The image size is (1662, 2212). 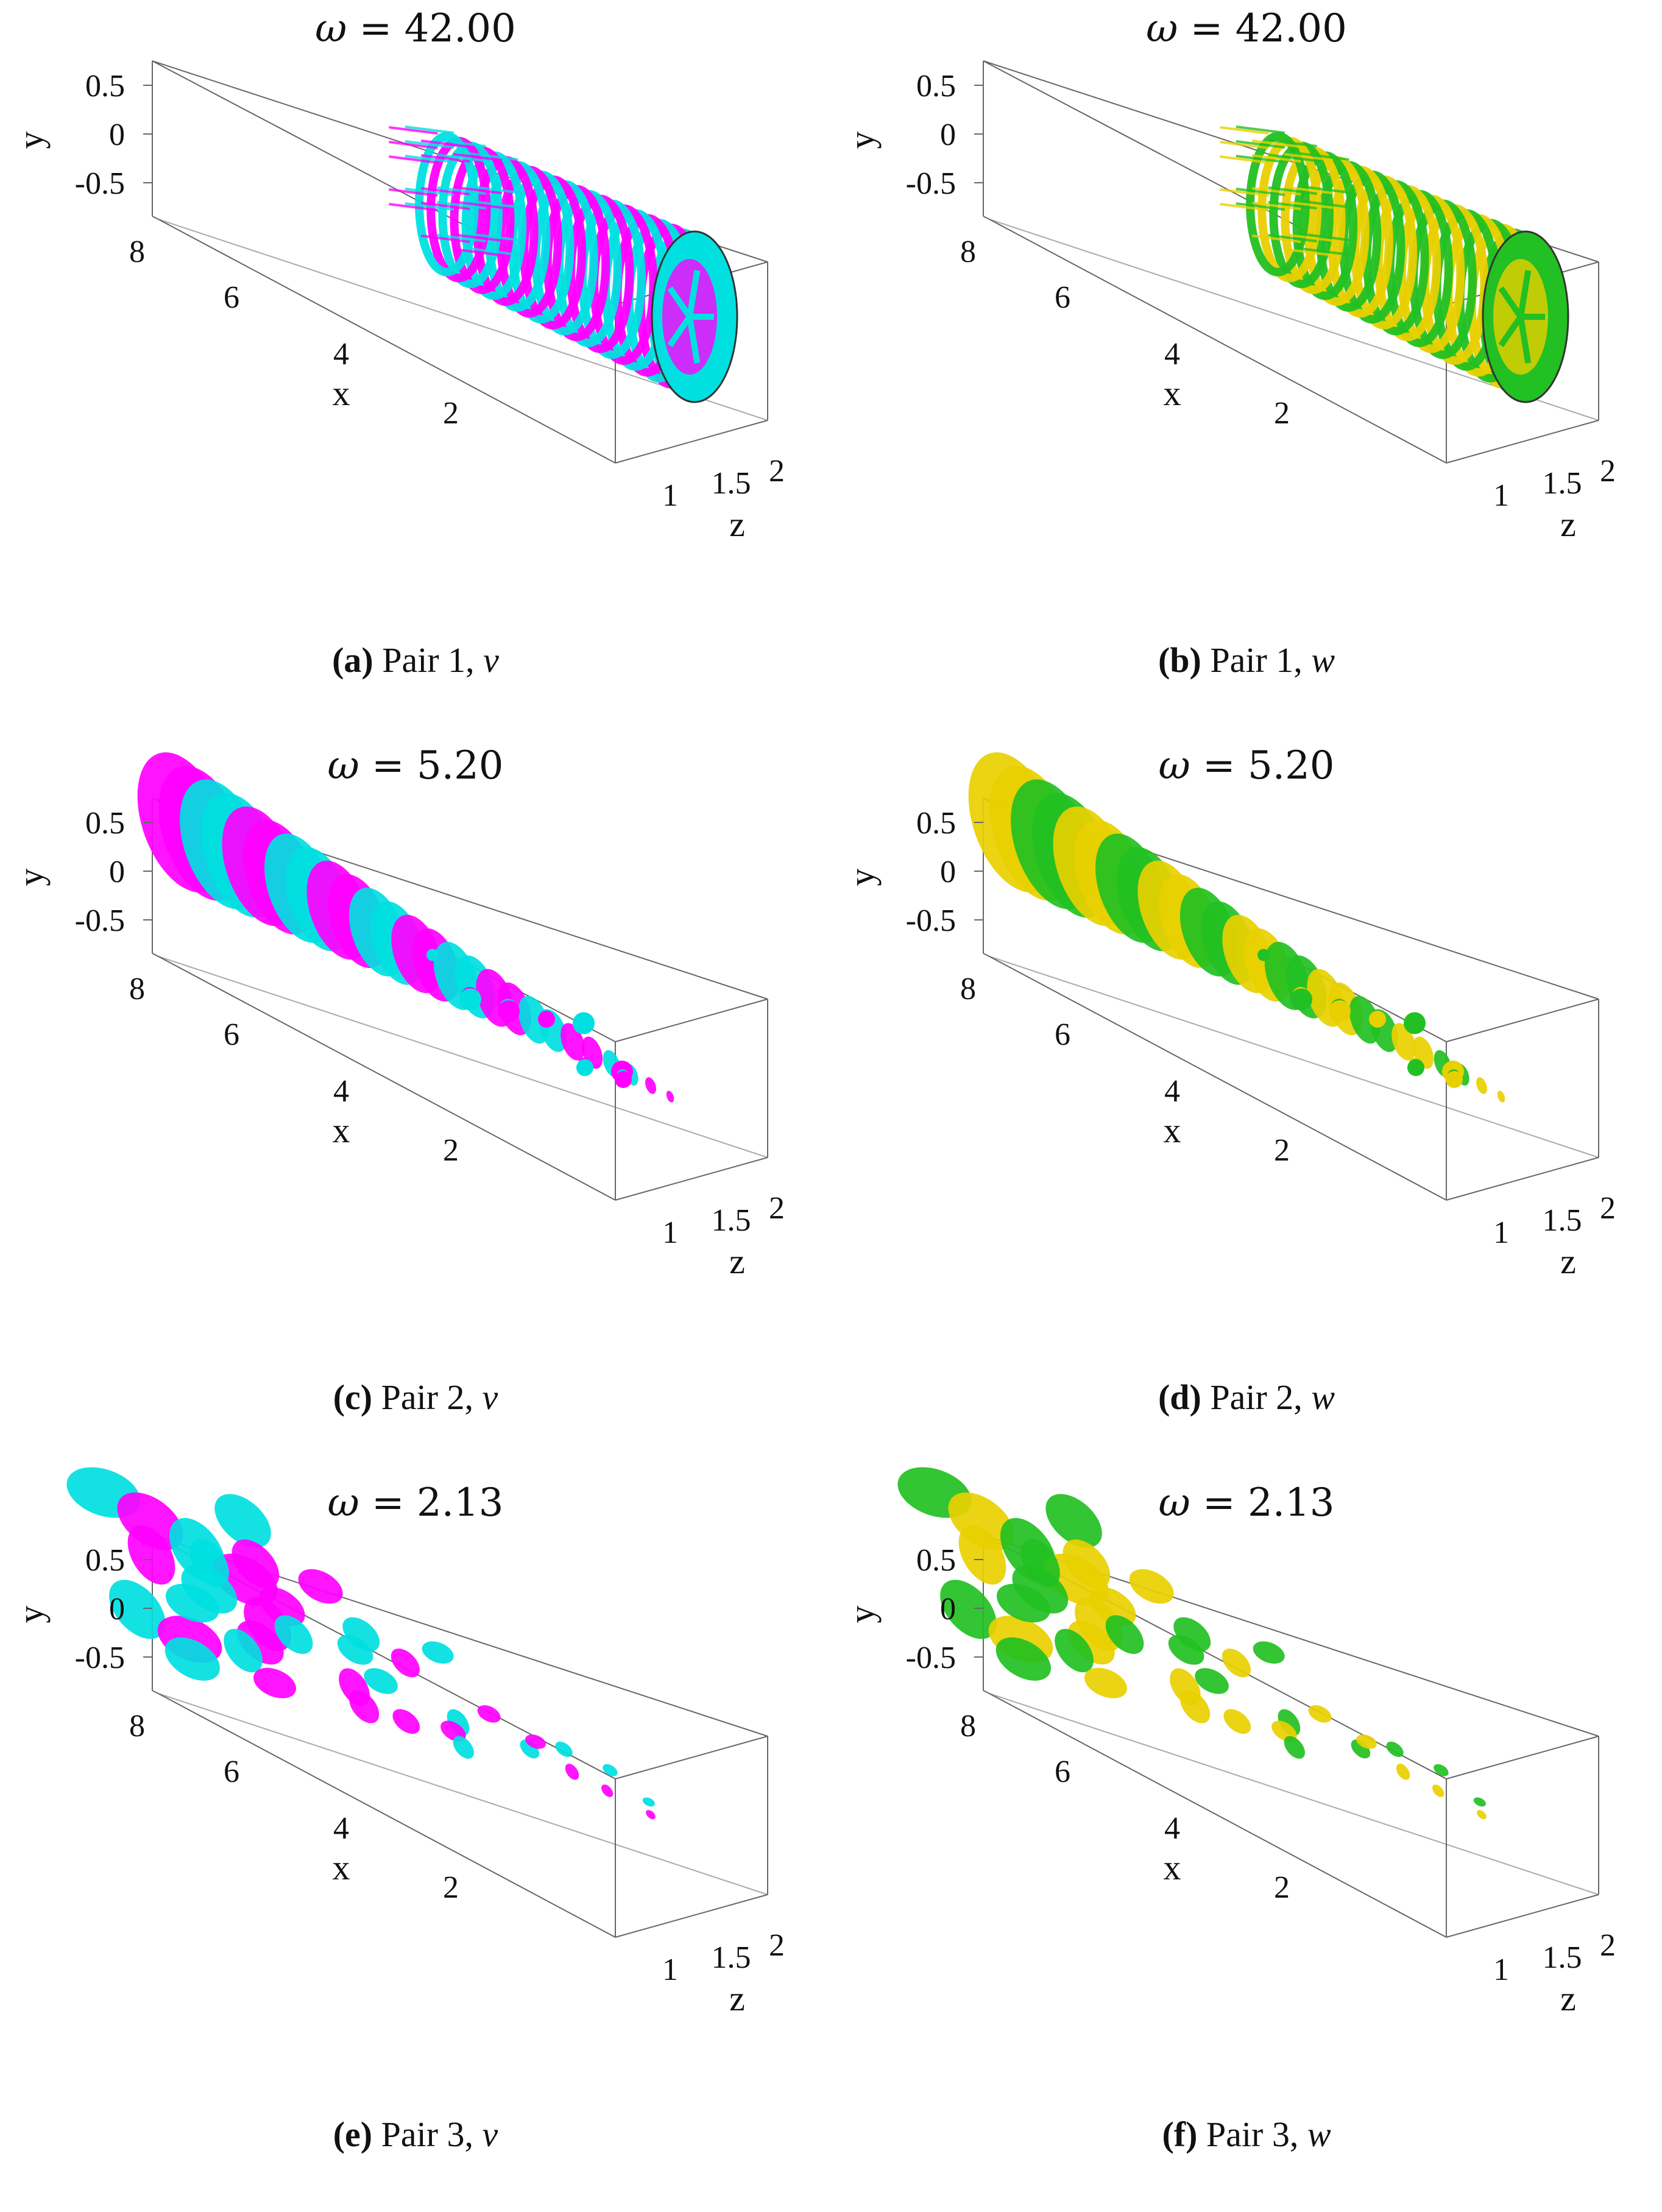 I want to click on subfigure-caption: (a) Pair 1, v, so click(x=415, y=660).